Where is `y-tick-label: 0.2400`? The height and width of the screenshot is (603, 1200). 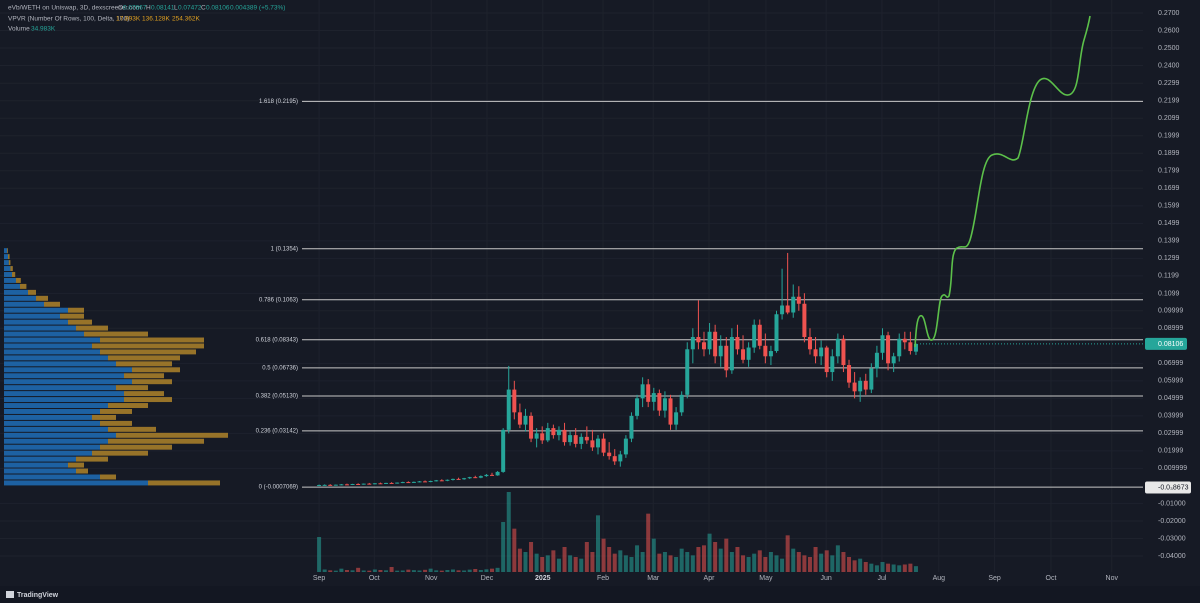 y-tick-label: 0.2400 is located at coordinates (1169, 65).